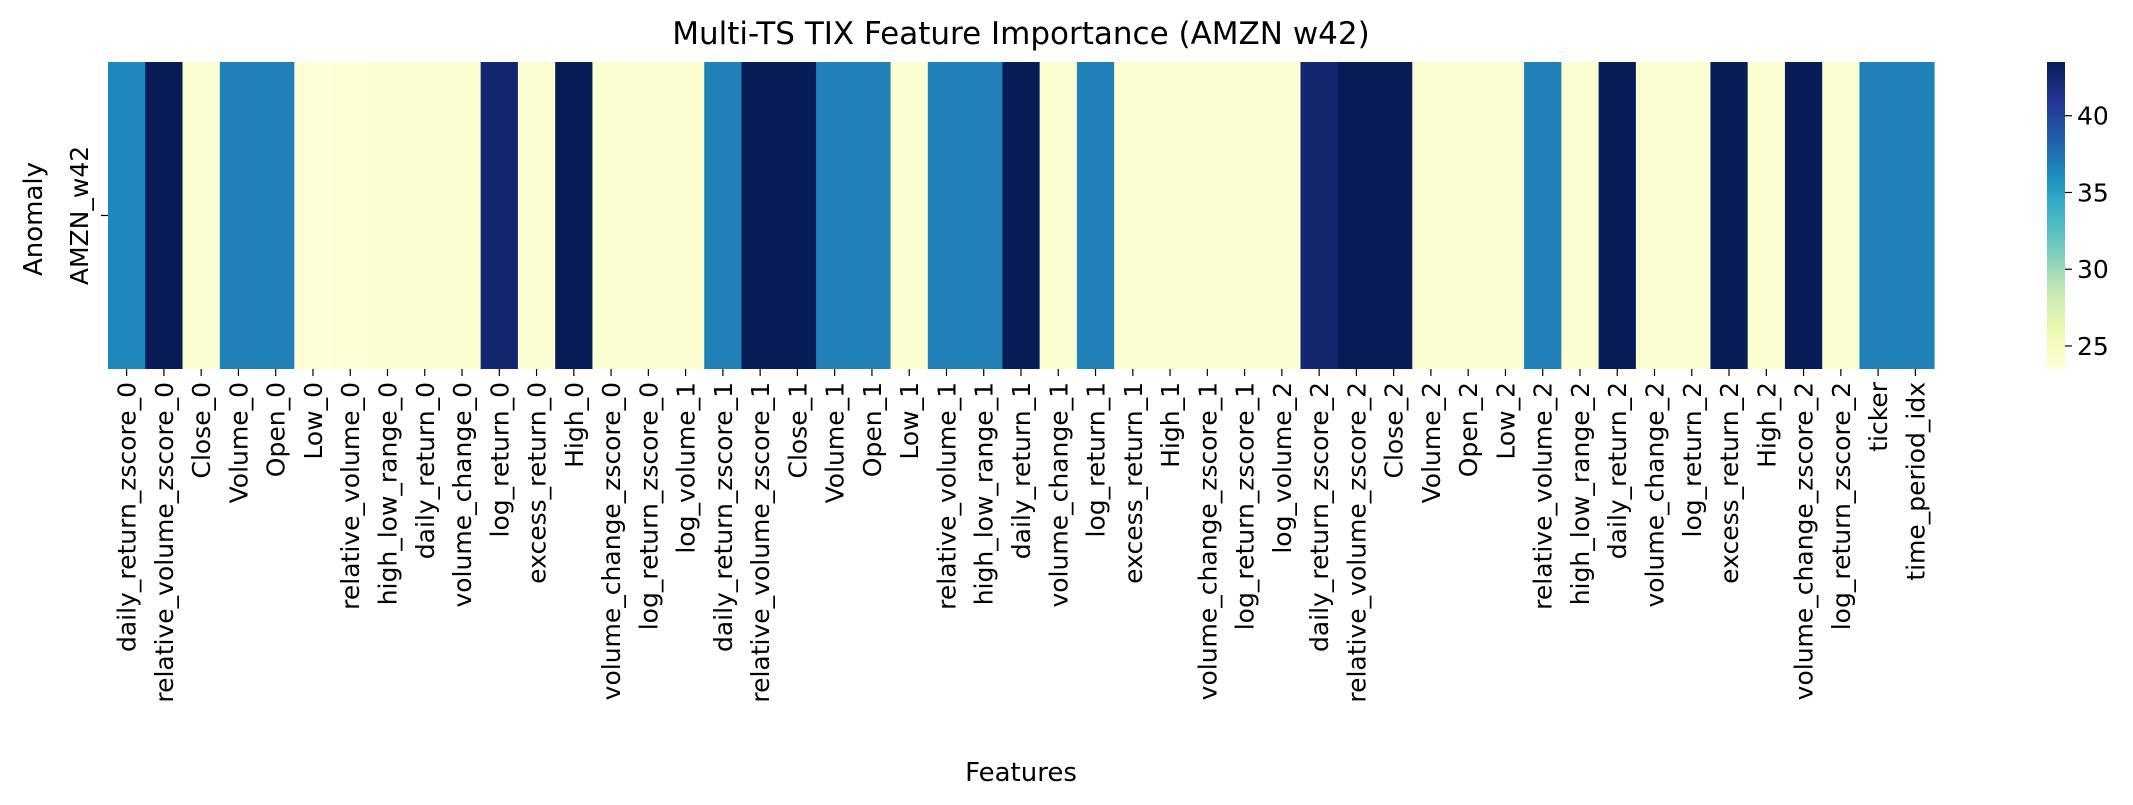 The width and height of the screenshot is (2133, 805). What do you see at coordinates (909, 421) in the screenshot?
I see `x-tick-label: Low_1` at bounding box center [909, 421].